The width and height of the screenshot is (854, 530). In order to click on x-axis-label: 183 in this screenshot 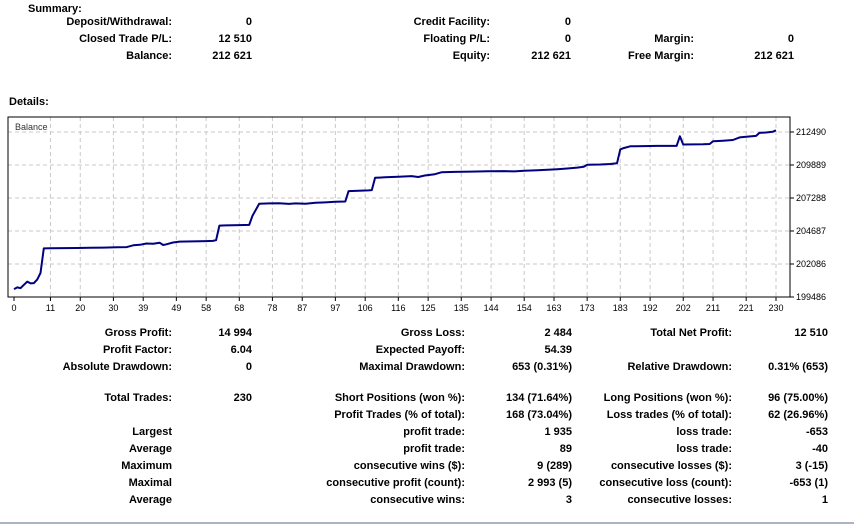, I will do `click(620, 307)`.